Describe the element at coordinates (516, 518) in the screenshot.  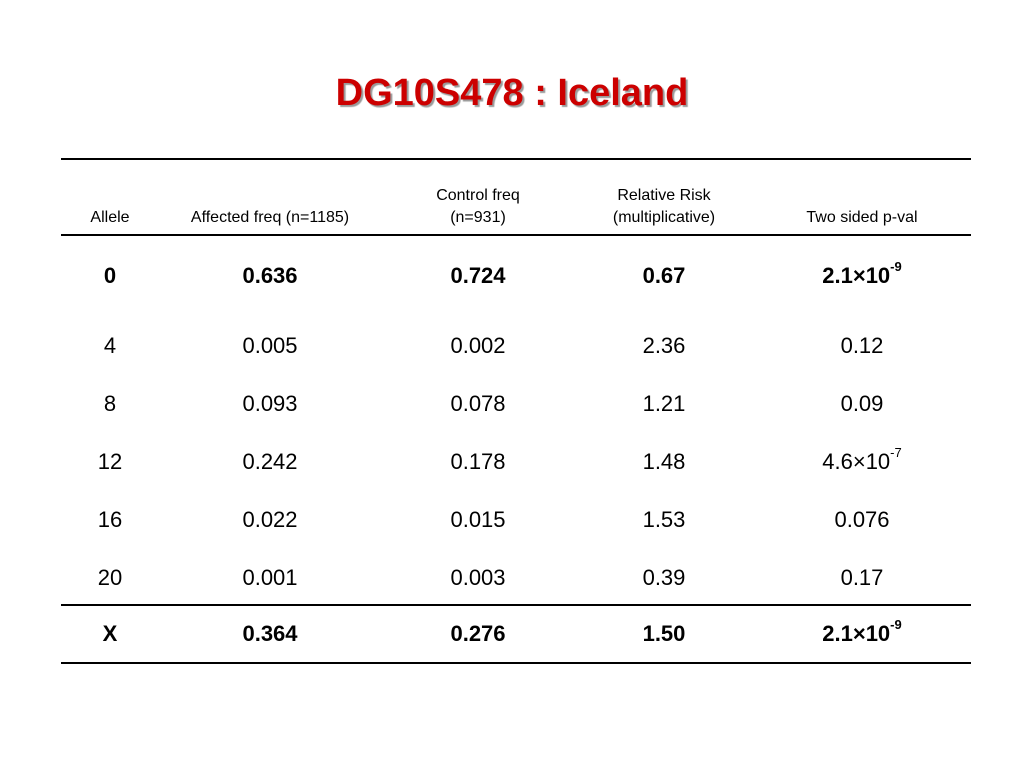
I see `table-row: 16 0.022 0.015 1.53 0.076` at that location.